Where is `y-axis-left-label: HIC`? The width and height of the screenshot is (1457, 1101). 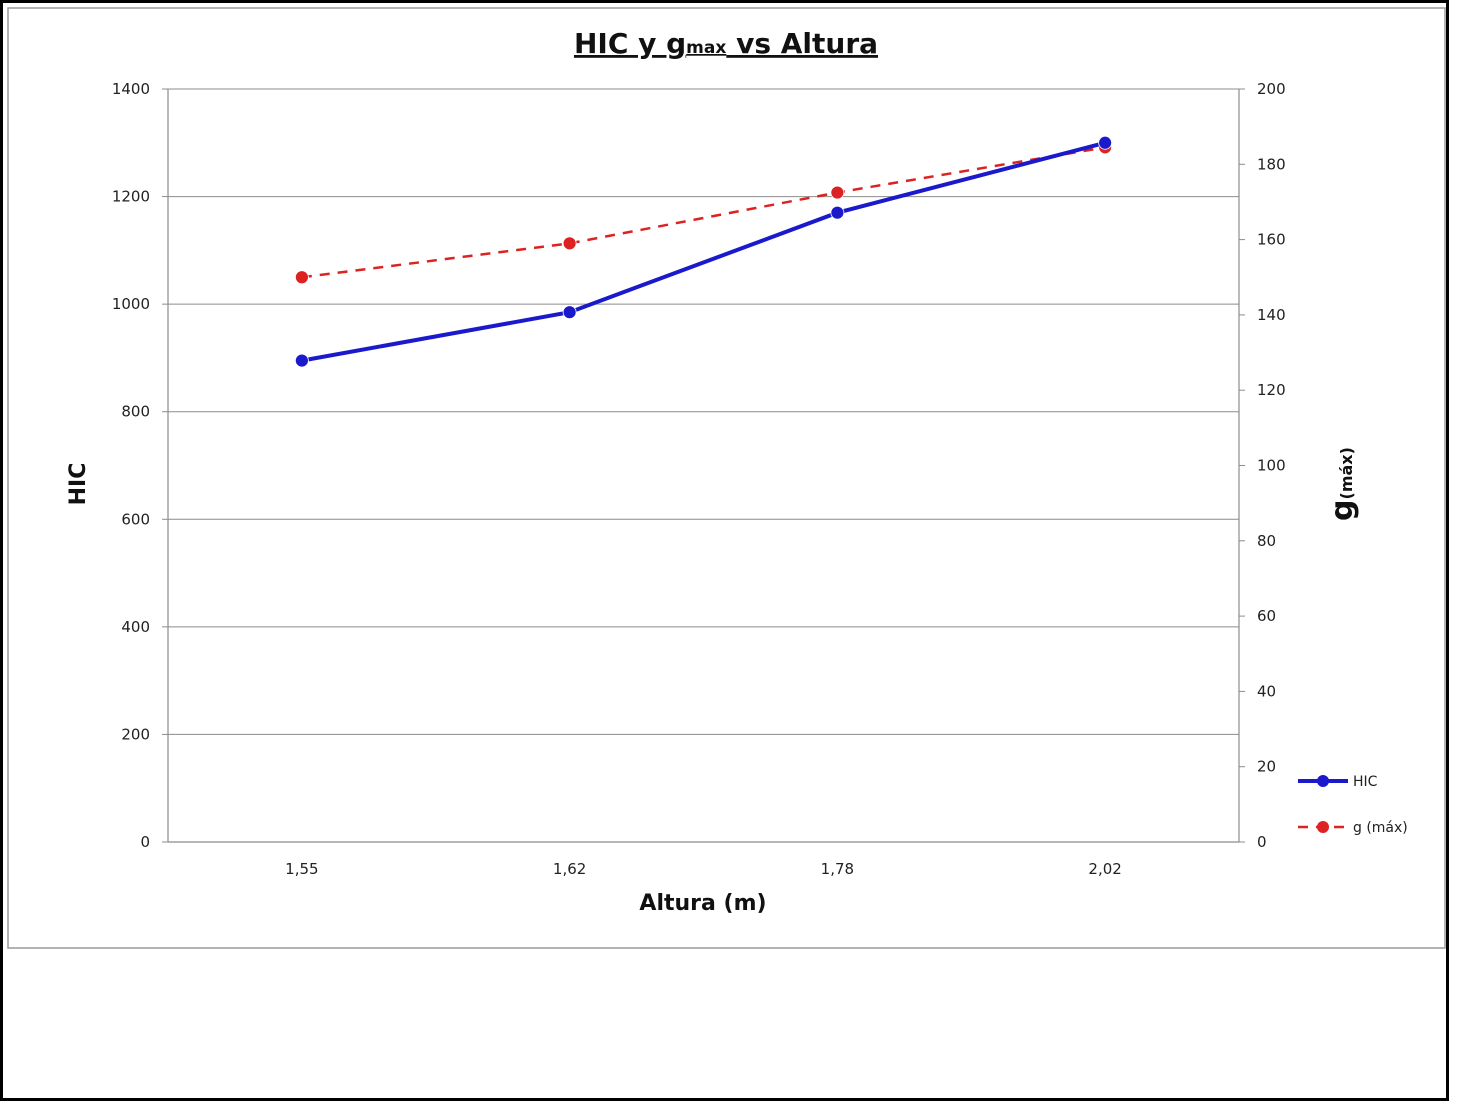 y-axis-left-label: HIC is located at coordinates (78, 484).